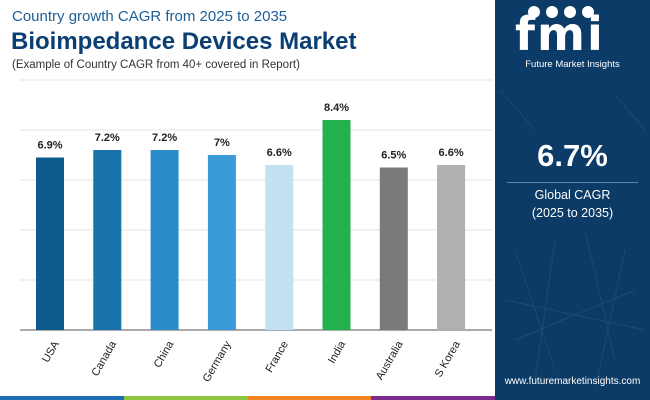 Image resolution: width=650 pixels, height=400 pixels. Describe the element at coordinates (336, 225) in the screenshot. I see `bar-india` at that location.